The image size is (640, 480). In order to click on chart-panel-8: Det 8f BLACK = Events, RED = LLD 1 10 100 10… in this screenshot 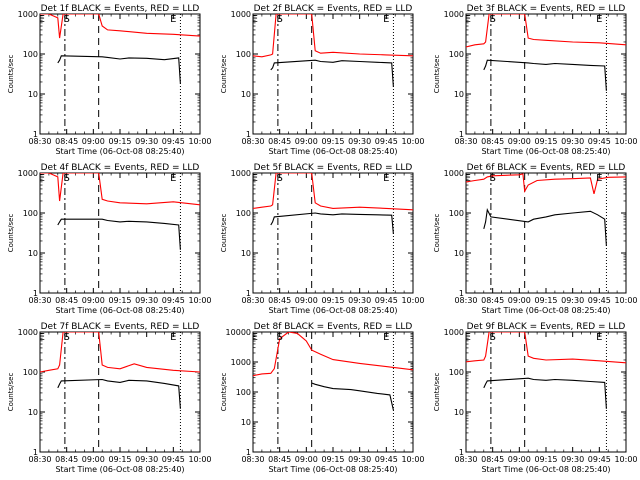, I will do `click(322, 398)`.